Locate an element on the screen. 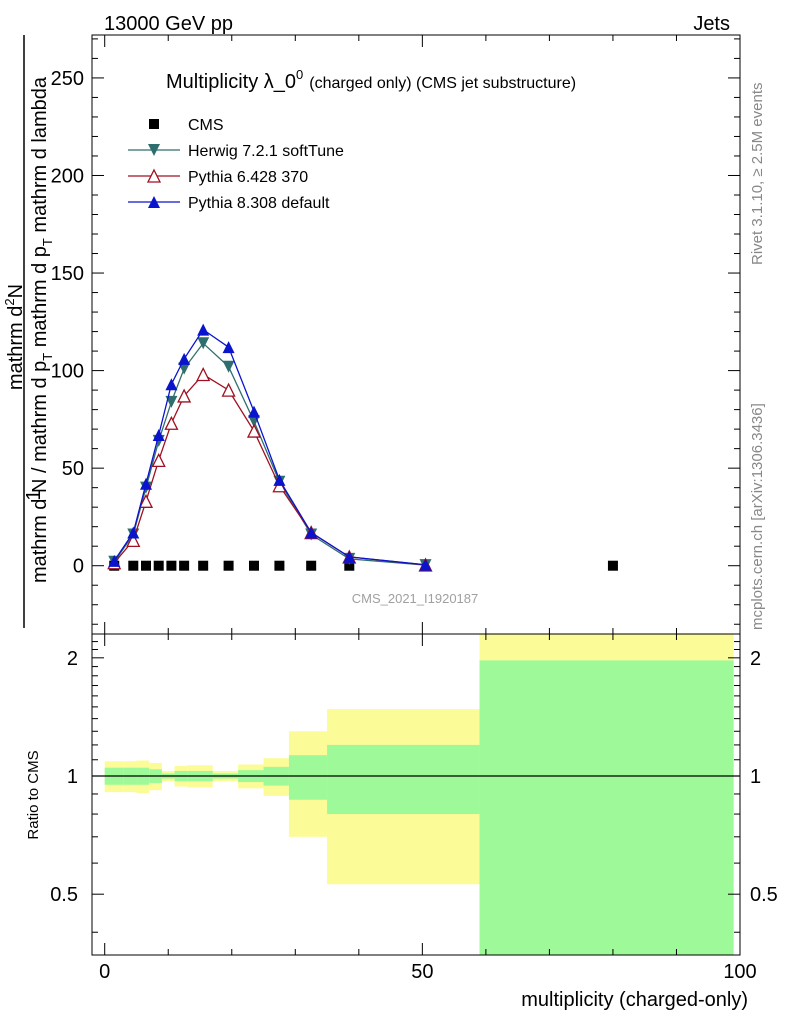  main-y-tick-label: 50 is located at coordinates (73, 469).